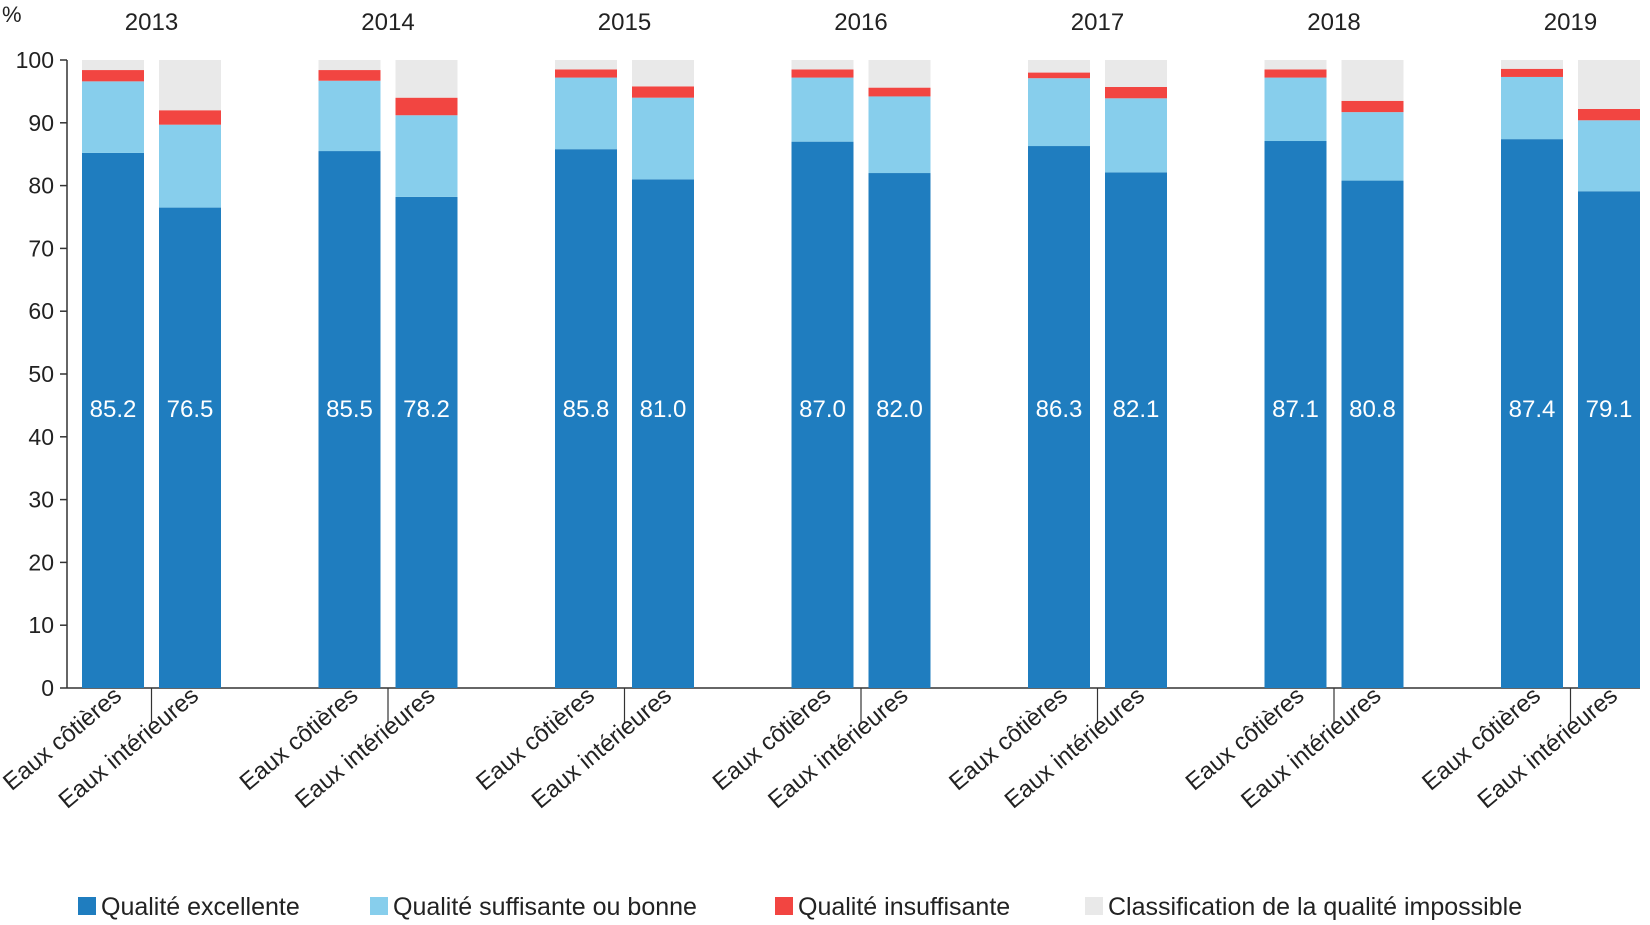 This screenshot has width=1650, height=925. I want to click on bar-2014-interieures-s0, so click(426, 442).